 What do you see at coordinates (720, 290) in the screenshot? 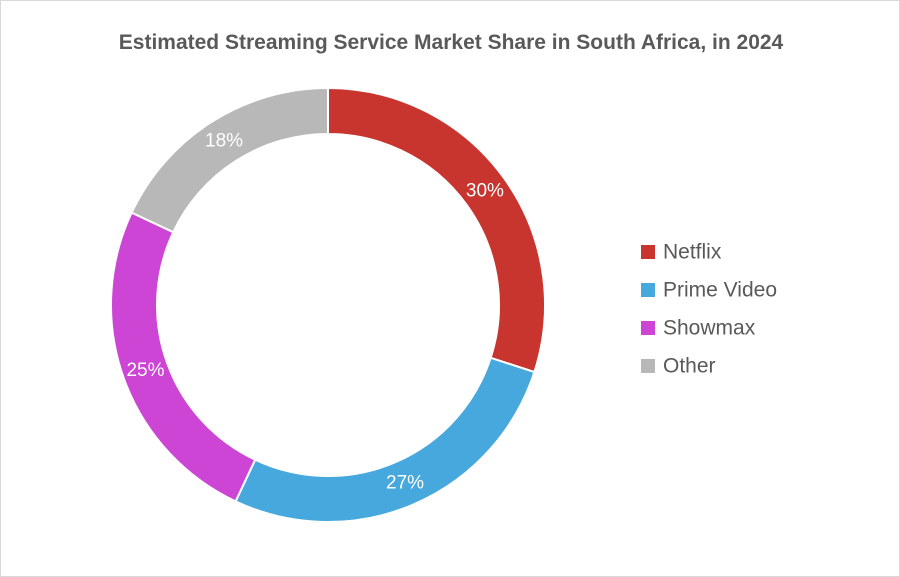
I see `legend-label-prime-video: Prime Video` at bounding box center [720, 290].